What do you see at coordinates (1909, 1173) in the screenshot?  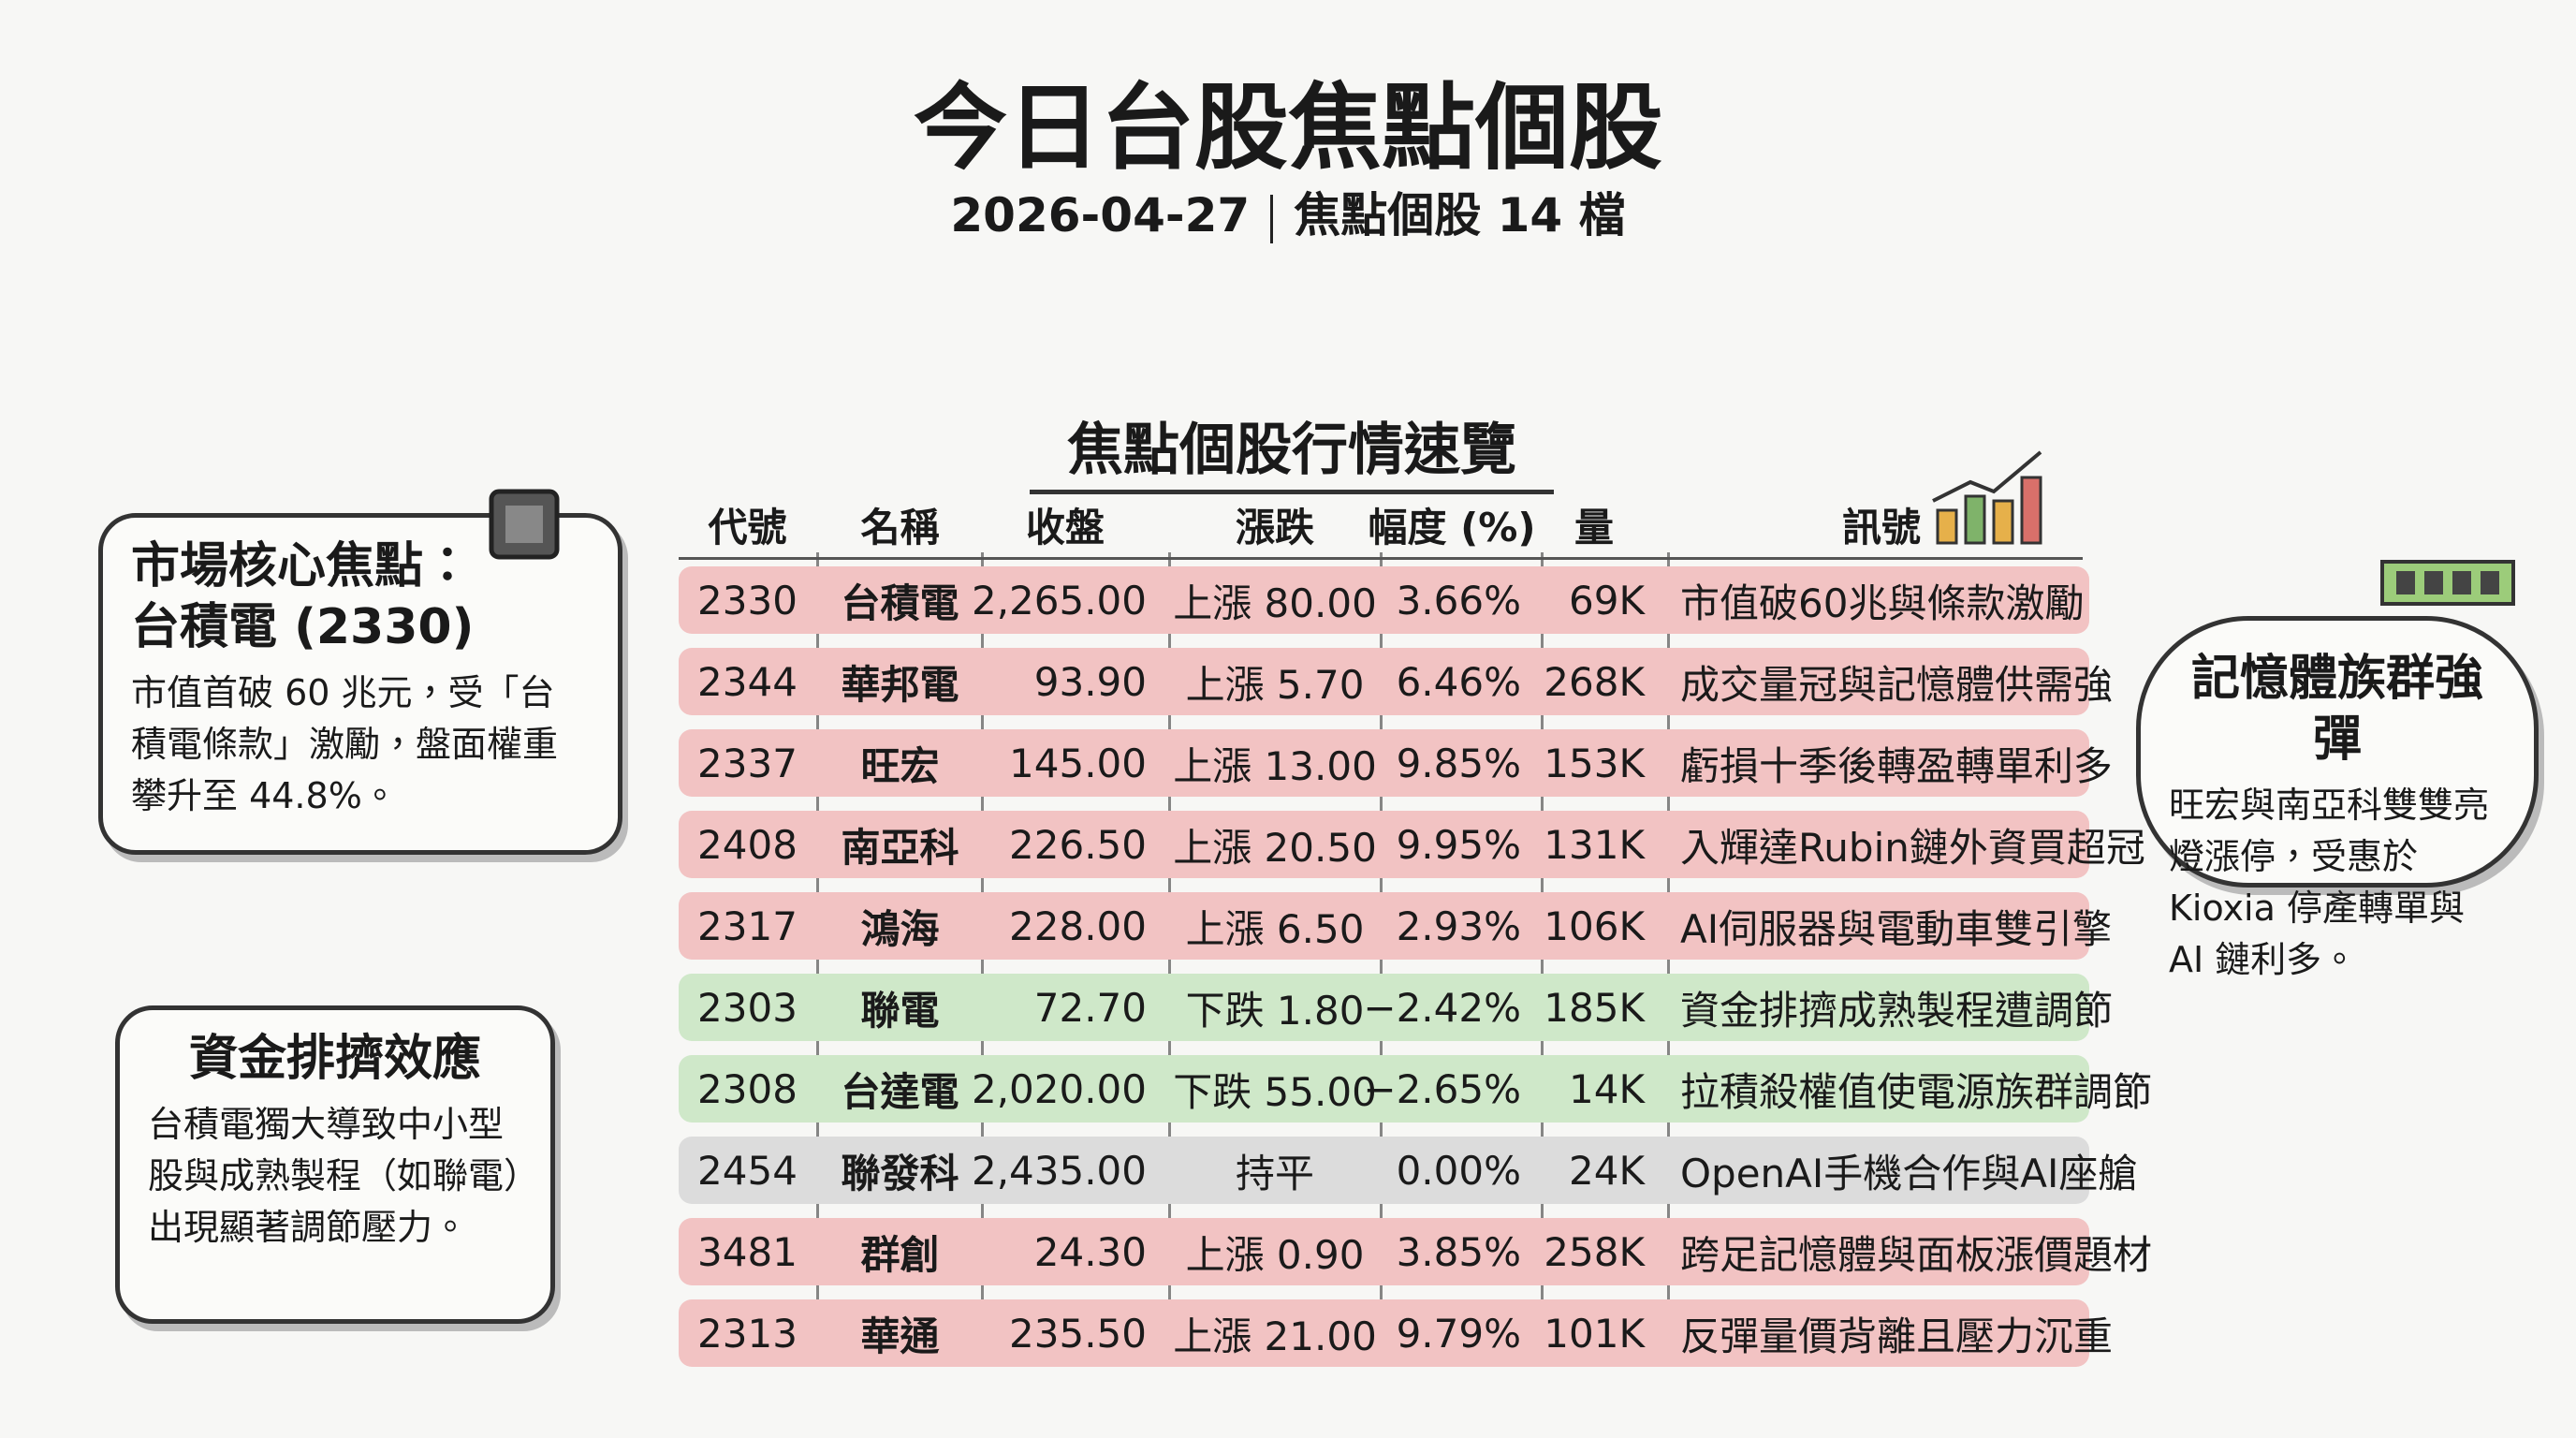 I see `table-cell: OpenAI手機合作與AI座艙` at bounding box center [1909, 1173].